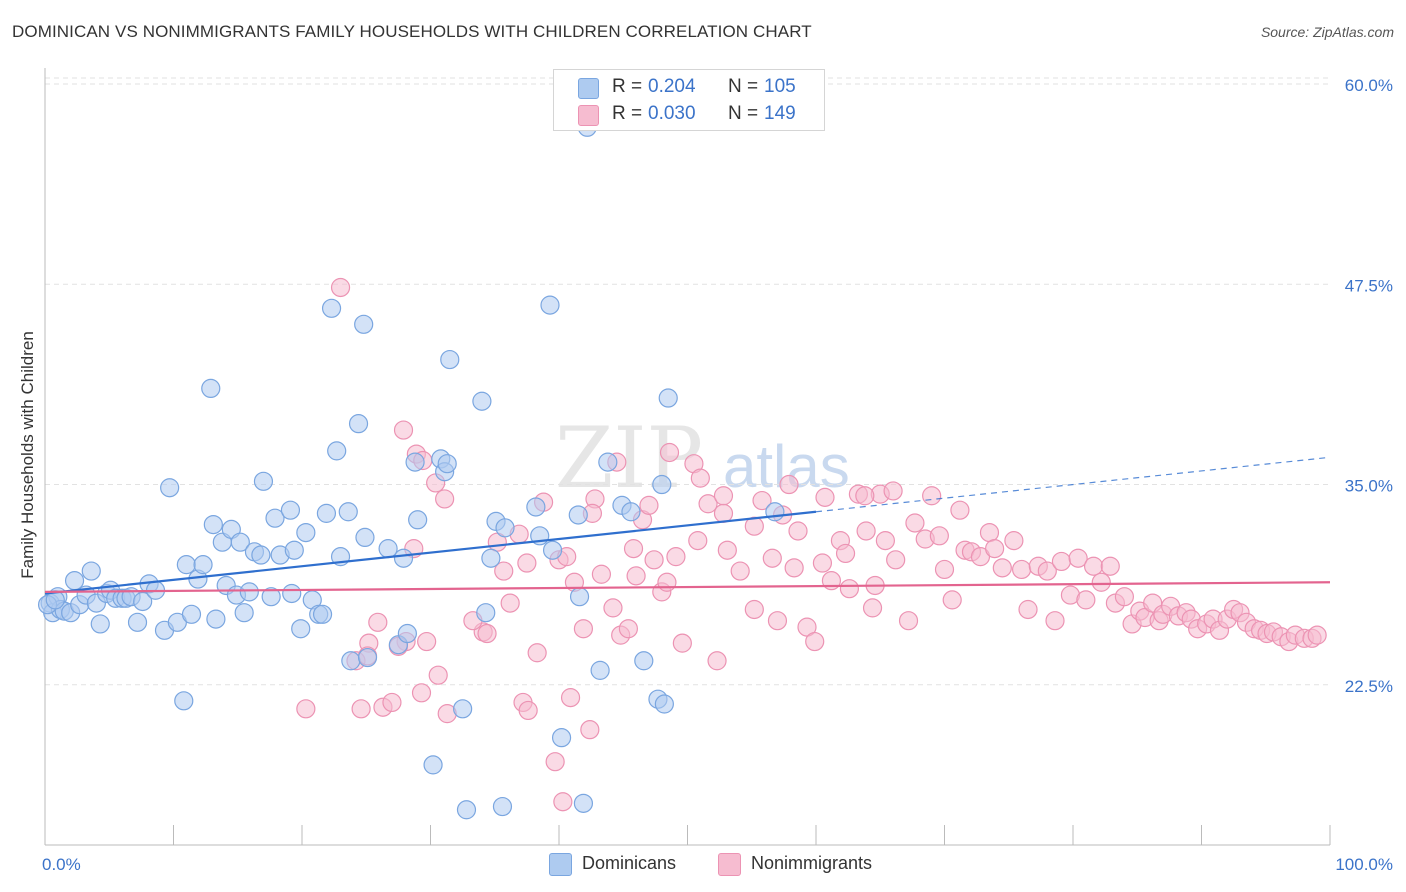 The image size is (1406, 892). I want to click on y-tick-label: 60.0%, so click(1369, 85).